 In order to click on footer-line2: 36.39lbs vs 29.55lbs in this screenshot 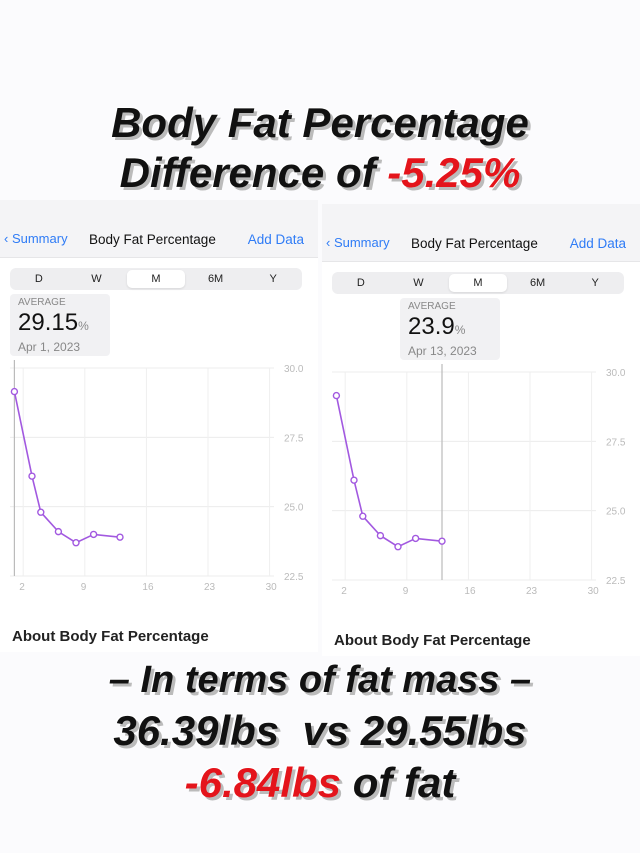, I will do `click(320, 730)`.